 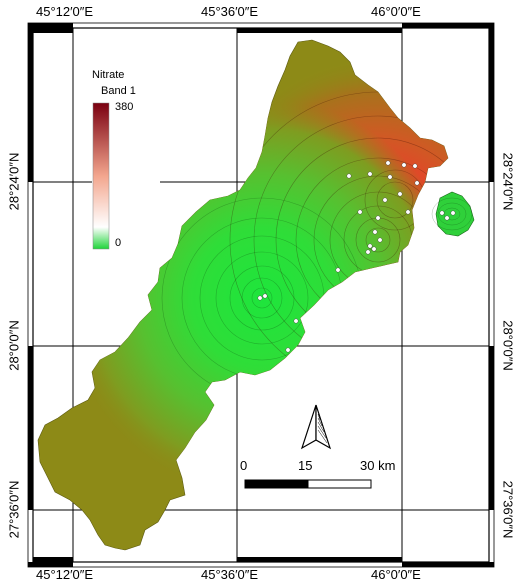 I want to click on legend-title: Nitrate, so click(x=108, y=75).